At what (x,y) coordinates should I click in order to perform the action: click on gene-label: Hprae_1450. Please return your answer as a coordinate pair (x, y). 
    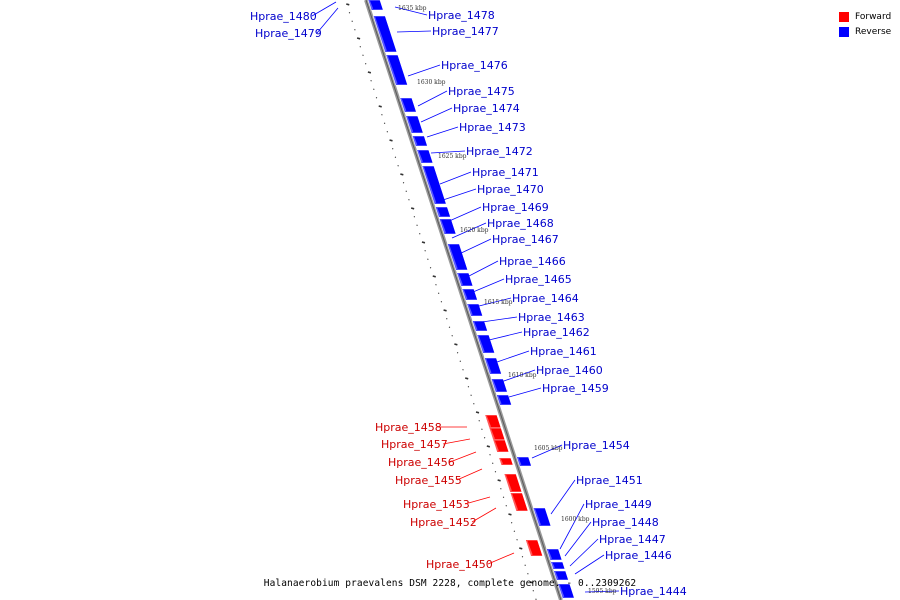
    Looking at the image, I should click on (459, 564).